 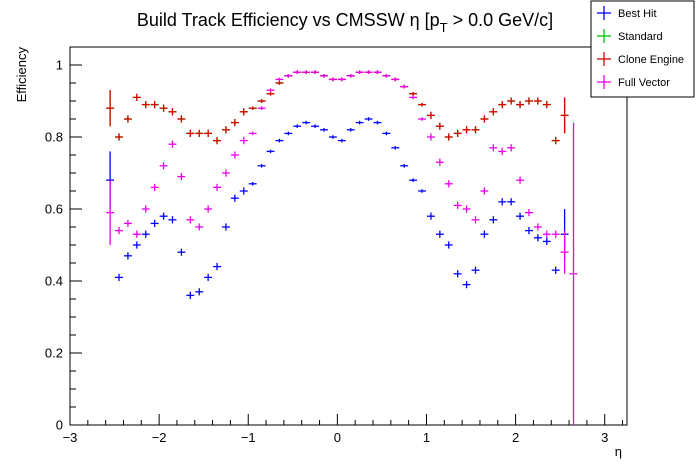 I want to click on legend-box, so click(x=642, y=49).